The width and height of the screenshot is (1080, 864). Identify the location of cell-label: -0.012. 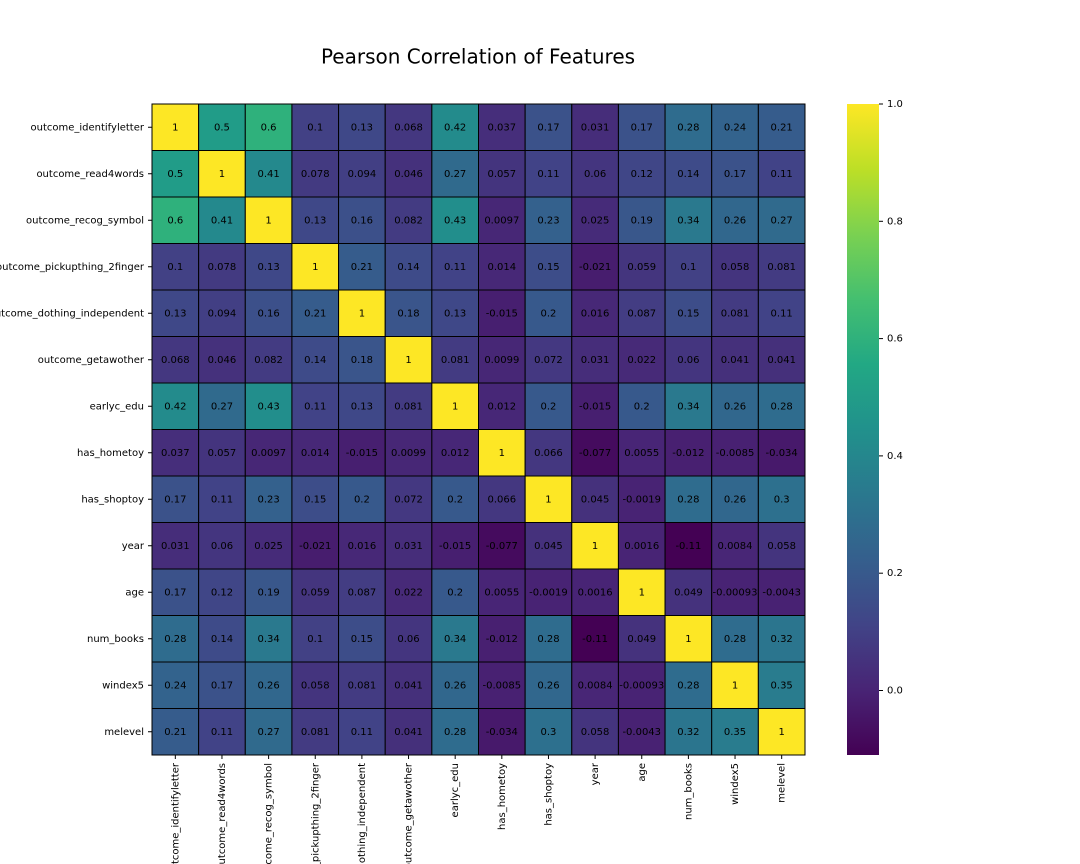
(688, 453).